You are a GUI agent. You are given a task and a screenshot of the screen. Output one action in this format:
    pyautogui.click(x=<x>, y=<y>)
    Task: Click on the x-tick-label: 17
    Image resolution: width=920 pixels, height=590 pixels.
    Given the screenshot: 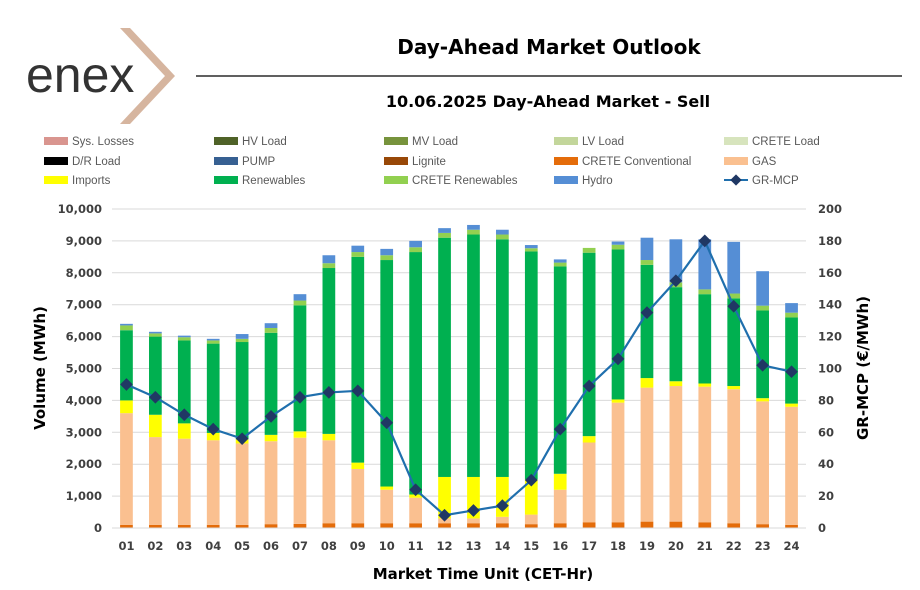 What is the action you would take?
    pyautogui.click(x=589, y=546)
    